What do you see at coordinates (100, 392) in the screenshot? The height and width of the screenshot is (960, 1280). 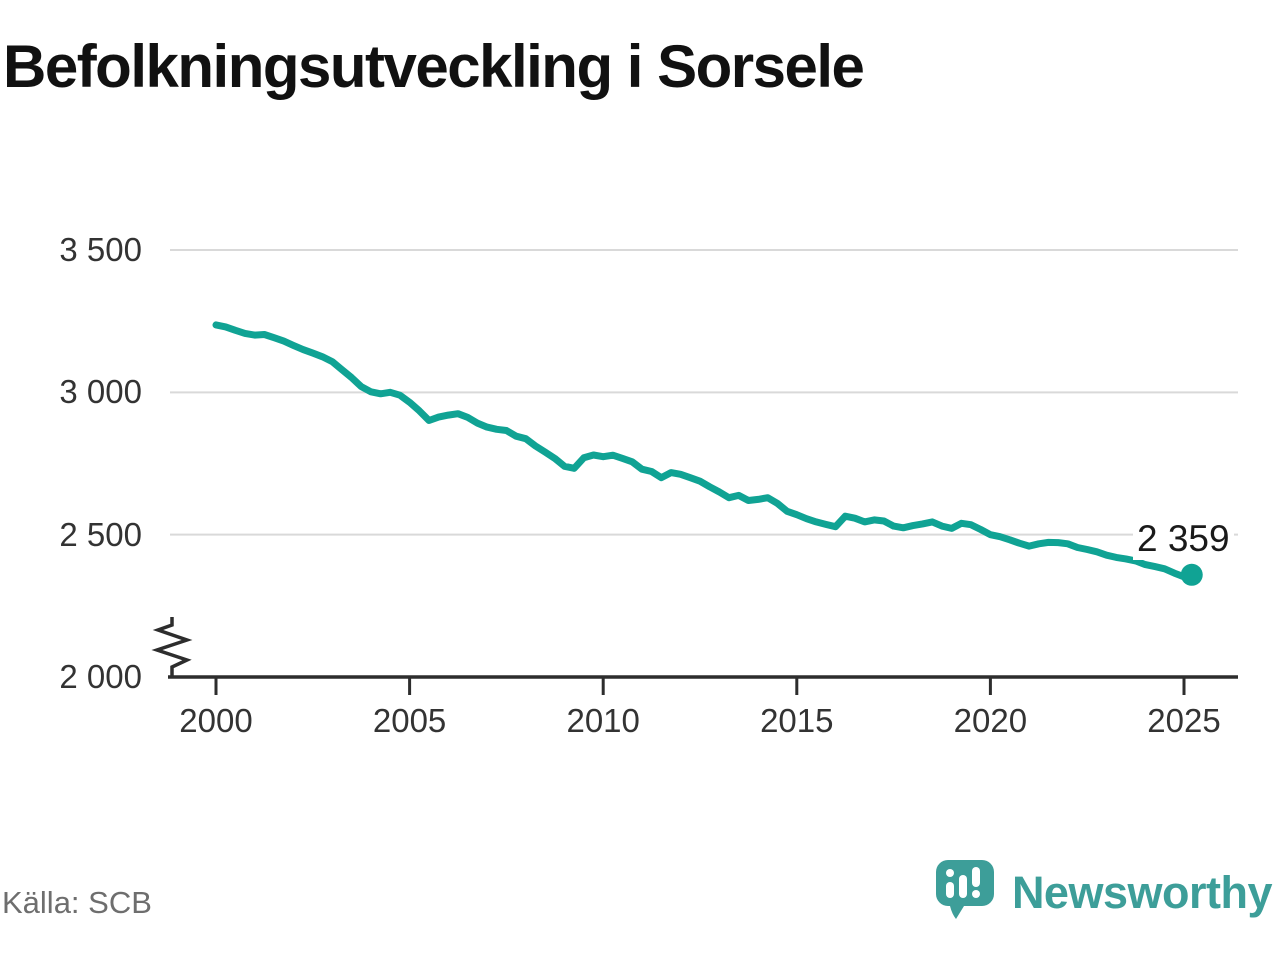 I see `y-tick-label: 3 000` at bounding box center [100, 392].